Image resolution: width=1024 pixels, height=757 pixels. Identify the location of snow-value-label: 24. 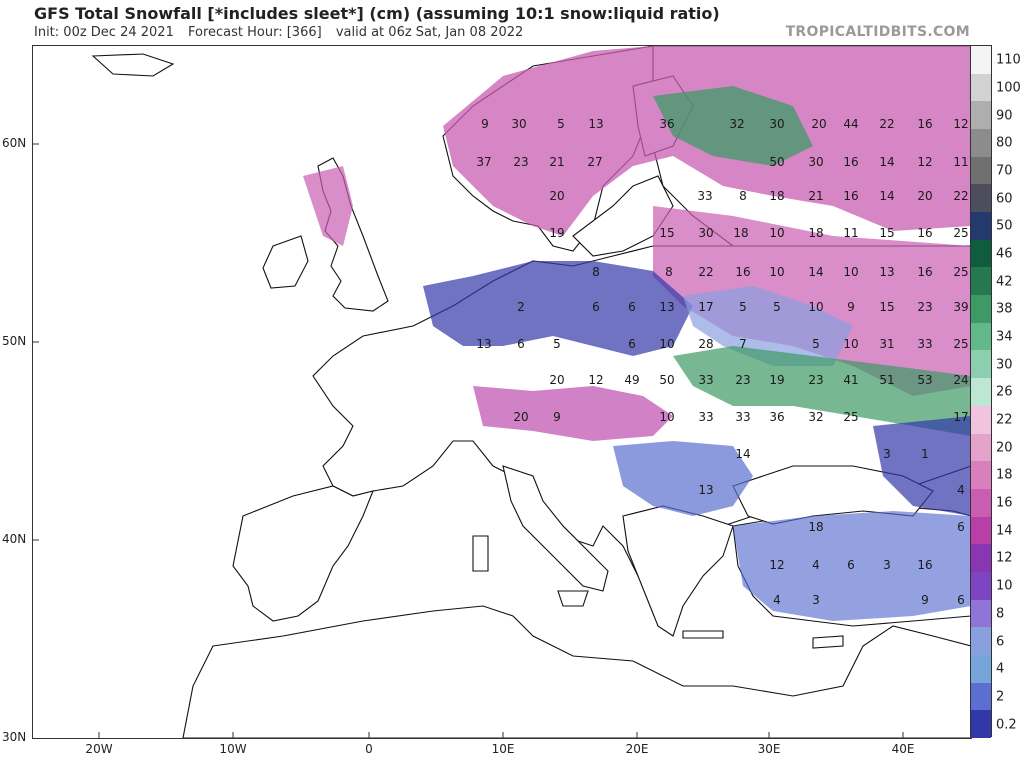
(960, 380).